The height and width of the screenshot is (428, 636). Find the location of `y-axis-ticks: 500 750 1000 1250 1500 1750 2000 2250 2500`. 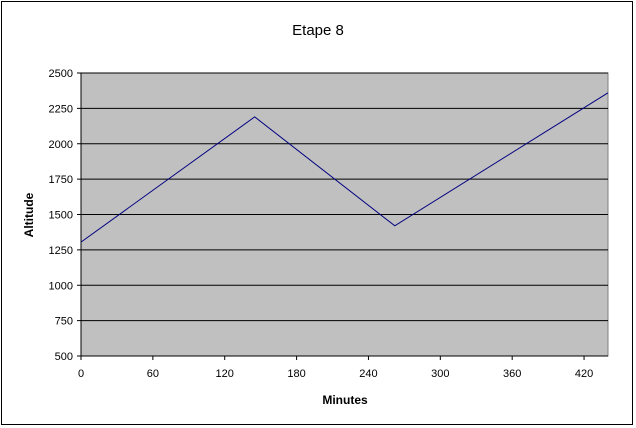

y-axis-ticks: 500 750 1000 1250 1500 1750 2000 2250 2500 is located at coordinates (65, 215).